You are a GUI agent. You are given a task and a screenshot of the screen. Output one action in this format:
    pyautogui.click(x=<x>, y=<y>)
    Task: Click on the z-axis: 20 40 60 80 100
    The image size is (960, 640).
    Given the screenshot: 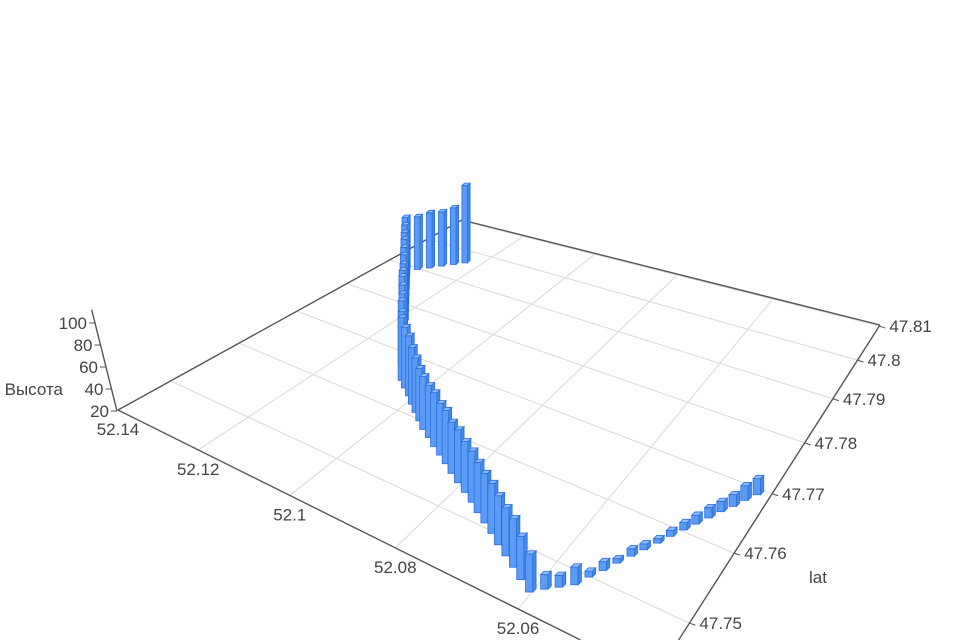 What is the action you would take?
    pyautogui.click(x=88, y=365)
    